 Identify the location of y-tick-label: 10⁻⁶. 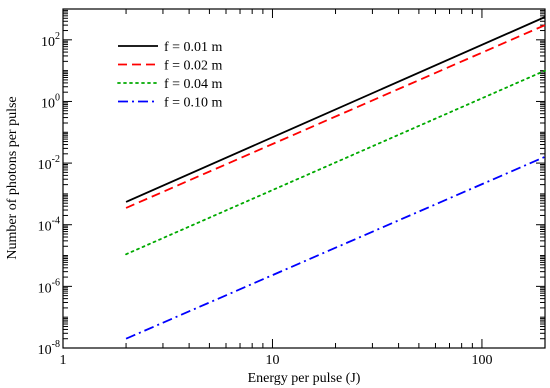
(49, 286).